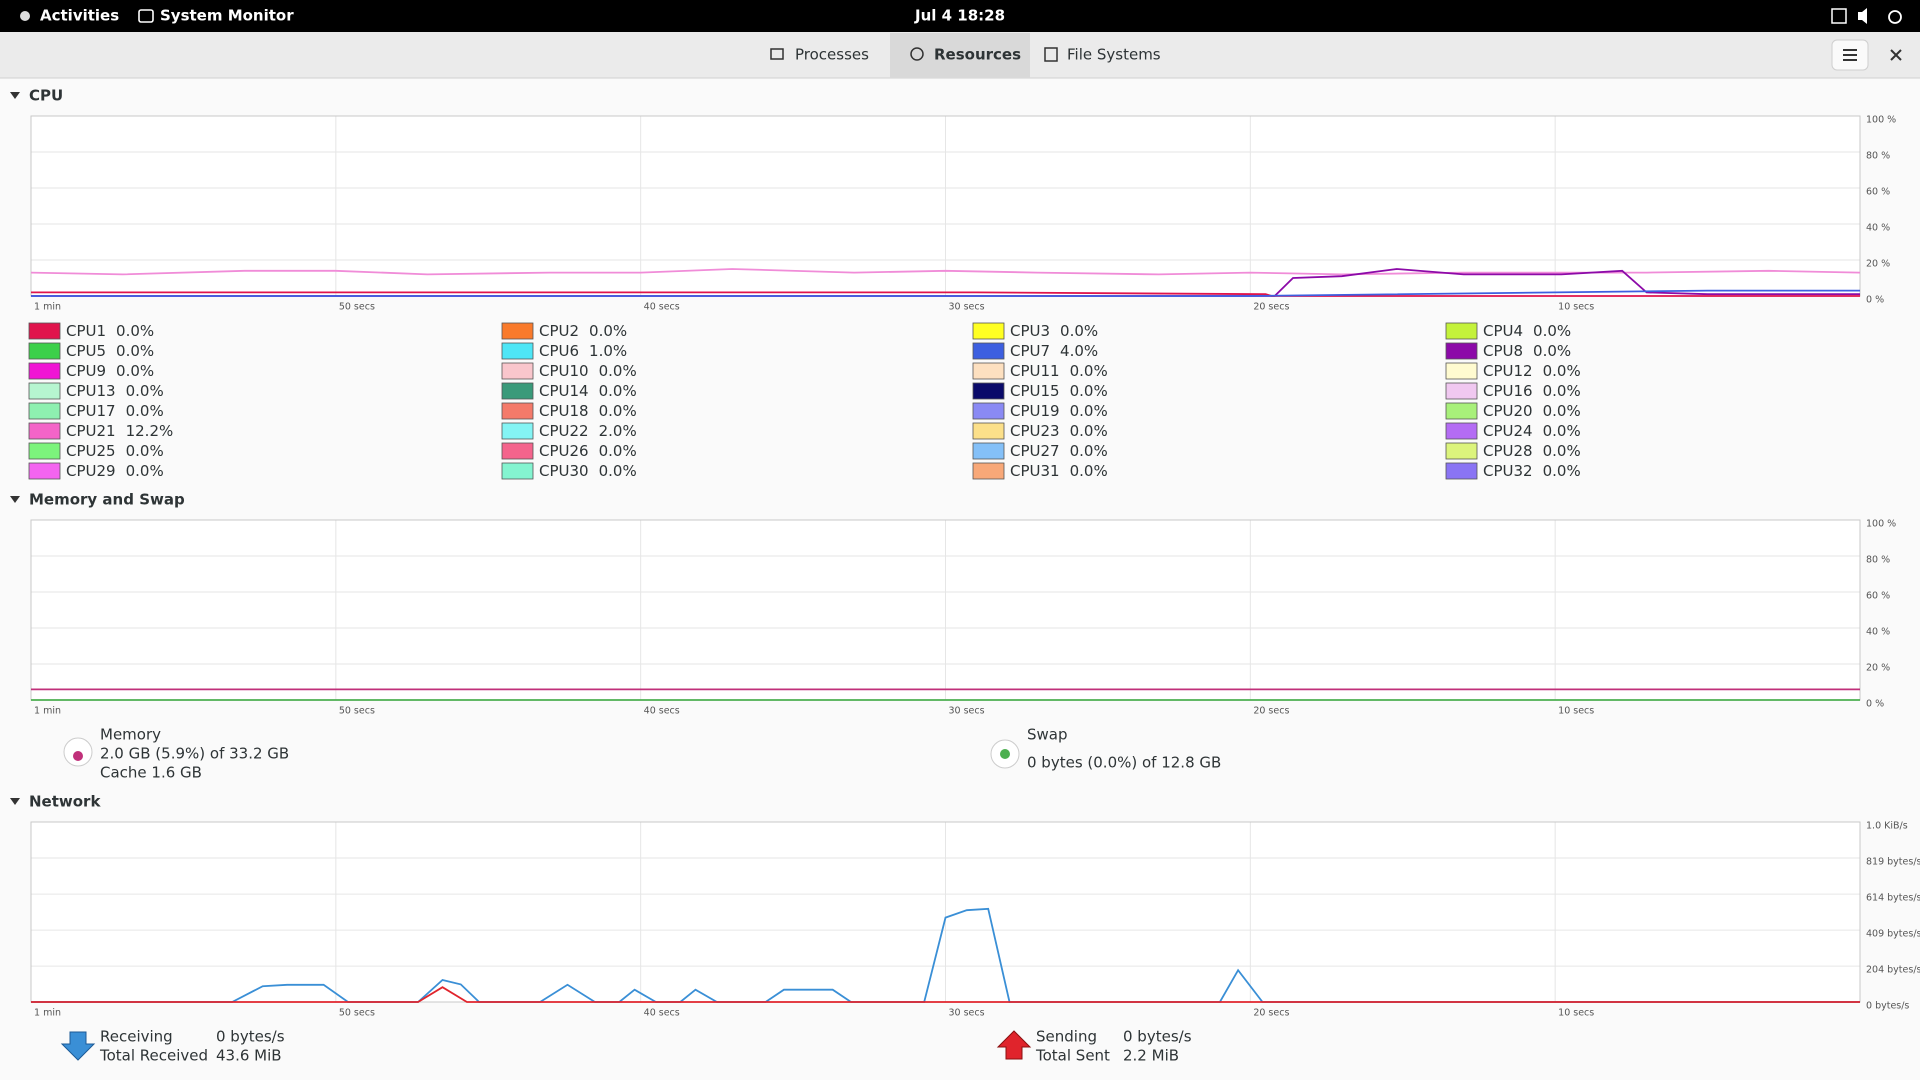 The width and height of the screenshot is (1920, 1080). What do you see at coordinates (86, 351) in the screenshot?
I see `cpu-name: CPU5` at bounding box center [86, 351].